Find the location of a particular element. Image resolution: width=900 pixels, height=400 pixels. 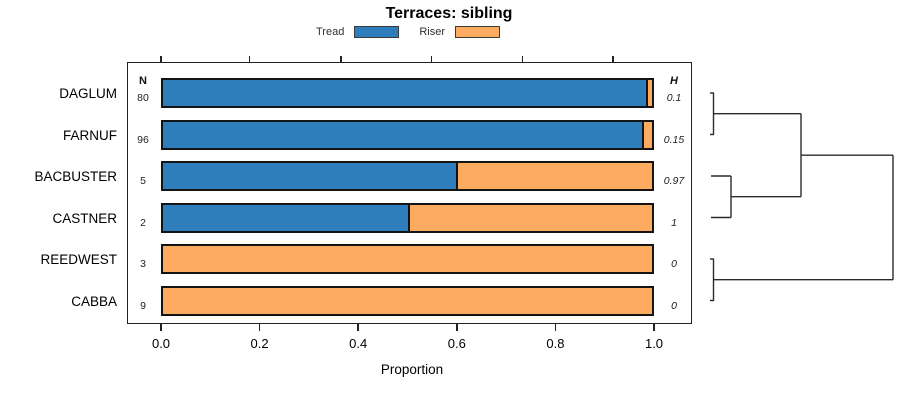

n-column-header: N is located at coordinates (143, 81).